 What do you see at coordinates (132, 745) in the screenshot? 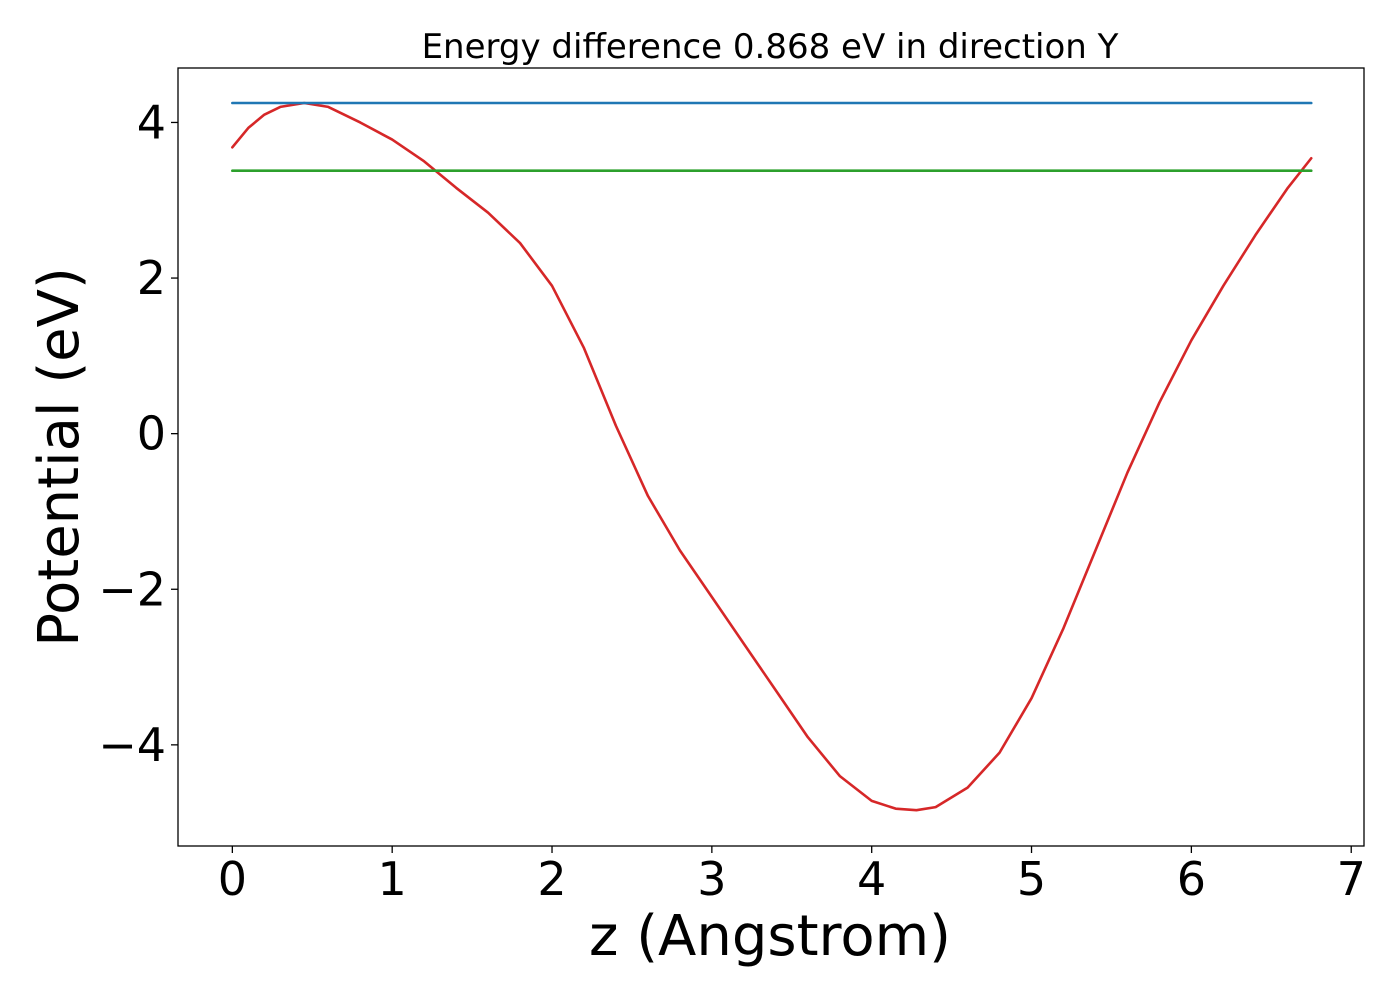
I see `y-tick-label: −4` at bounding box center [132, 745].